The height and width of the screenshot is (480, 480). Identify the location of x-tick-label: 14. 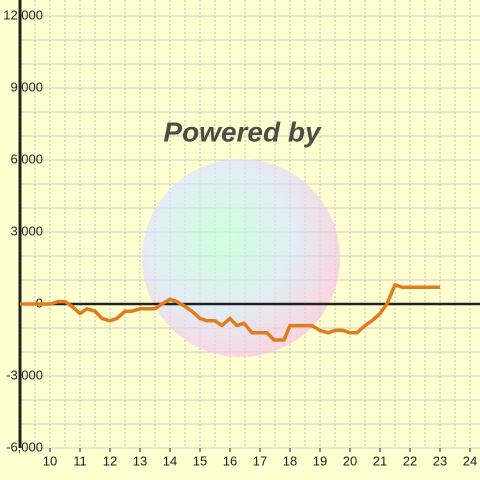
(170, 460).